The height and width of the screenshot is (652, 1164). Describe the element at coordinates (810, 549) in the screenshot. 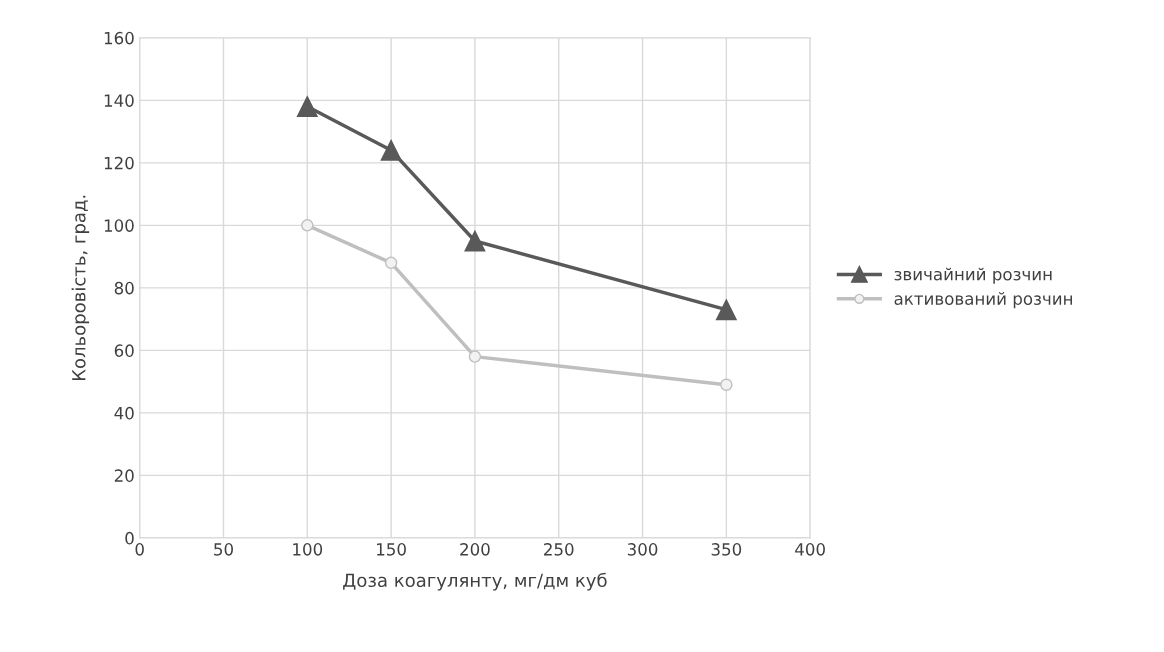

I see `x-tick-label: 400` at that location.